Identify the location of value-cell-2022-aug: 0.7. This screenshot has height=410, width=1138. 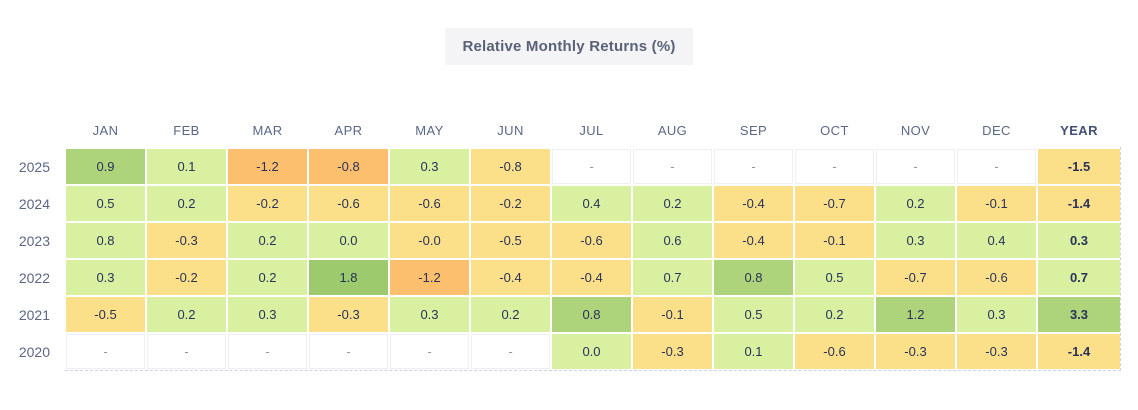
(672, 277).